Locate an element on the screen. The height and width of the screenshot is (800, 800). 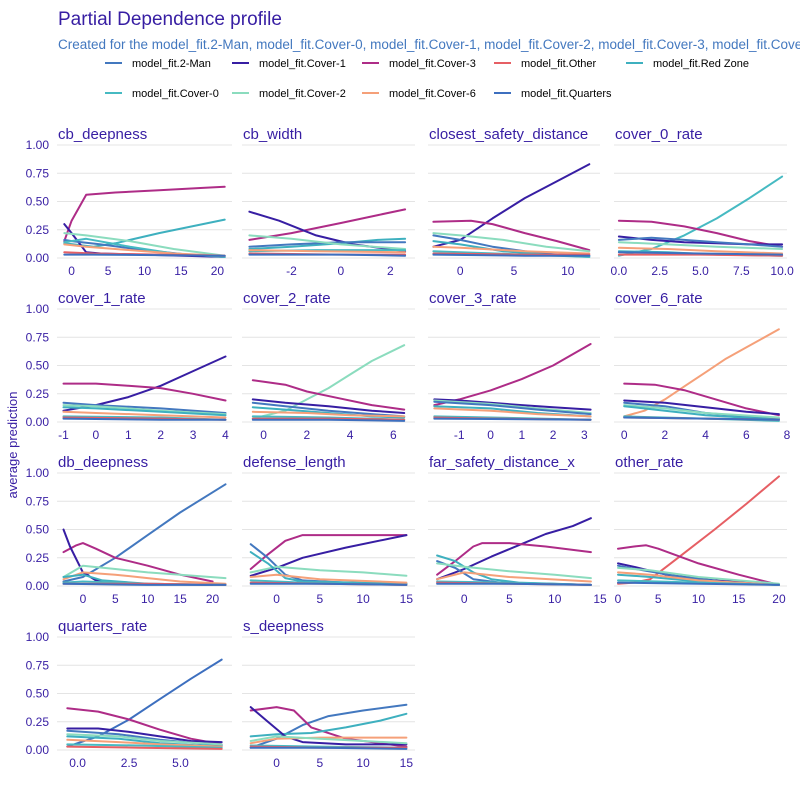
x-tick-label: 5.0 is located at coordinates (180, 763).